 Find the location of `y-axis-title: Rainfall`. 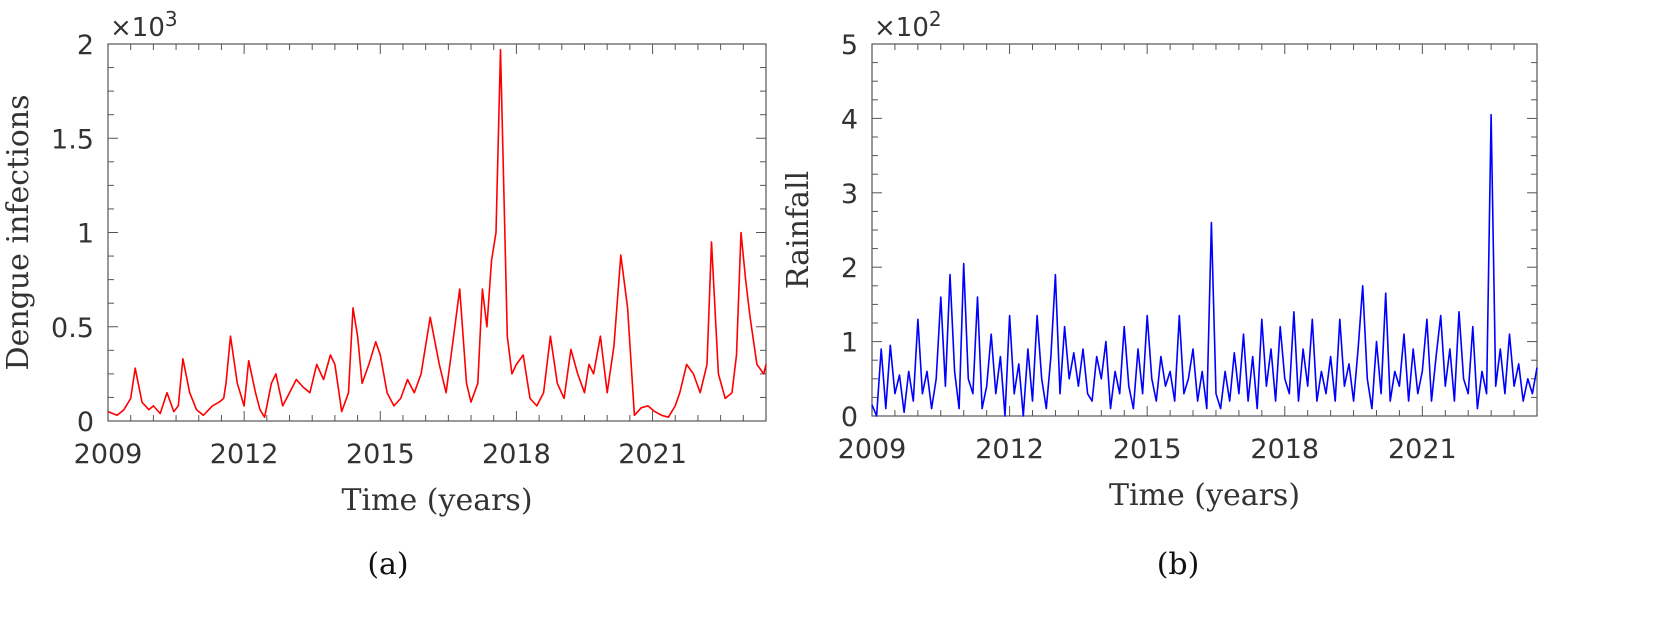

y-axis-title: Rainfall is located at coordinates (798, 230).